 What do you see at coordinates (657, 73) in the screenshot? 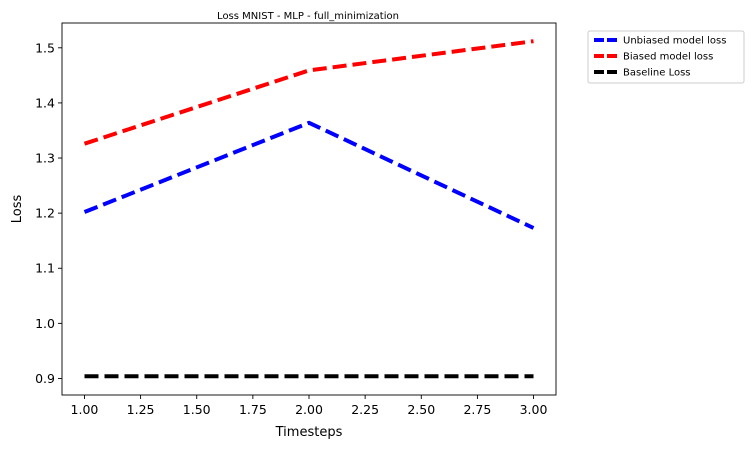
I see `legend-label-3: Baseline Loss` at bounding box center [657, 73].